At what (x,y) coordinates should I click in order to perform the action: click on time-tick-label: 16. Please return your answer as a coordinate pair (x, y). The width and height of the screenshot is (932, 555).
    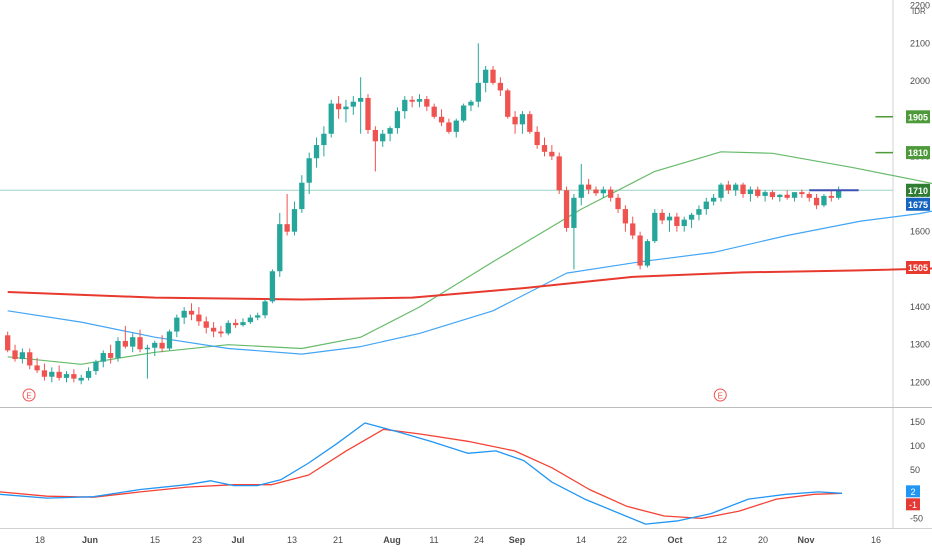
    Looking at the image, I should click on (876, 540).